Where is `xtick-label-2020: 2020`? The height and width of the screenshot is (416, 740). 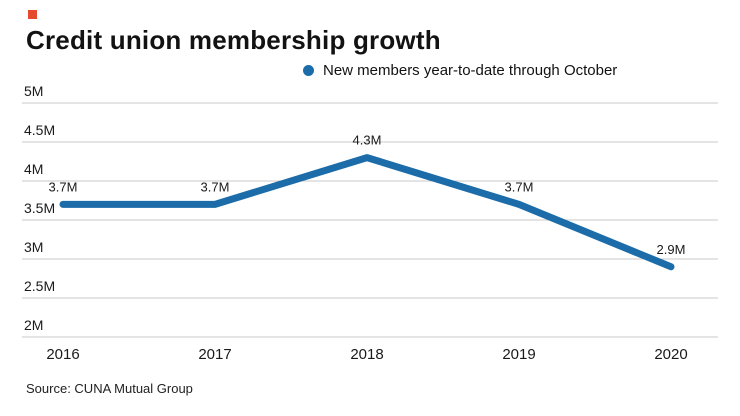
xtick-label-2020: 2020 is located at coordinates (670, 354).